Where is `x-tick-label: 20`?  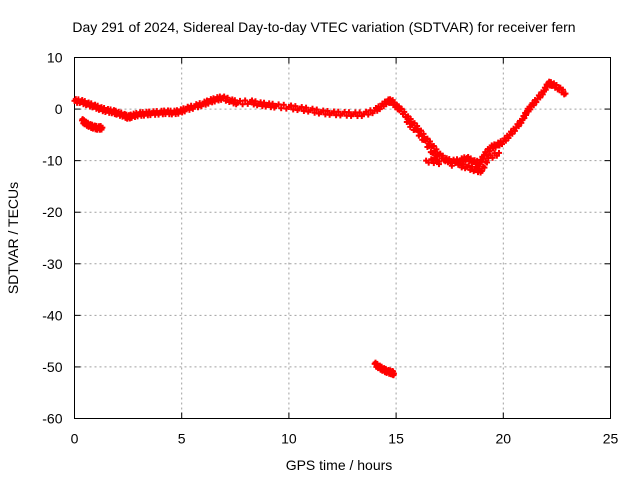 x-tick-label: 20 is located at coordinates (504, 439).